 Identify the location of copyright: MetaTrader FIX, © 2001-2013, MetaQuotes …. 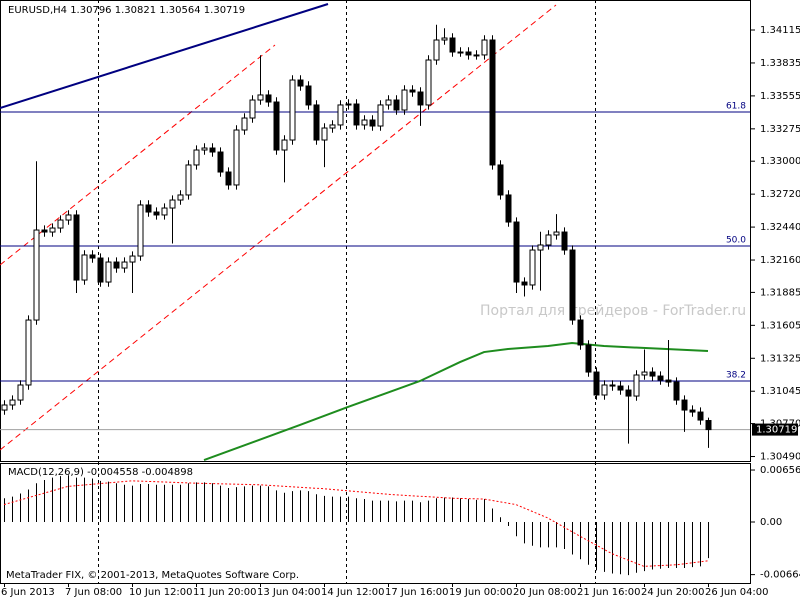
(152, 575).